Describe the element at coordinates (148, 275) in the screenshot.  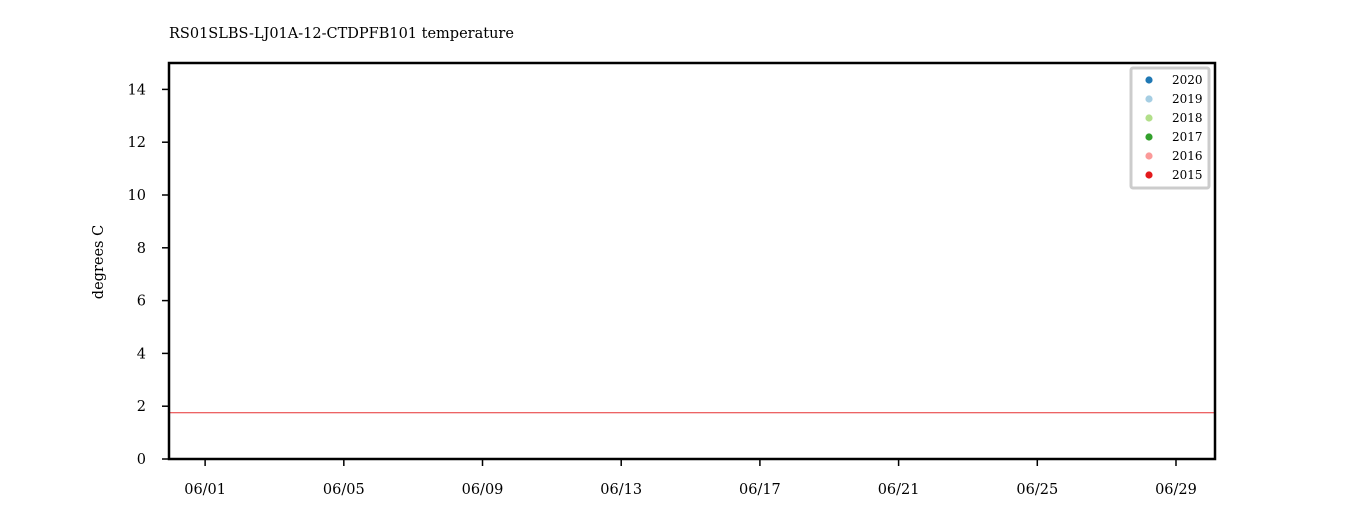
I see `y-axis: 0 2 4 6 8 10 12 14` at that location.